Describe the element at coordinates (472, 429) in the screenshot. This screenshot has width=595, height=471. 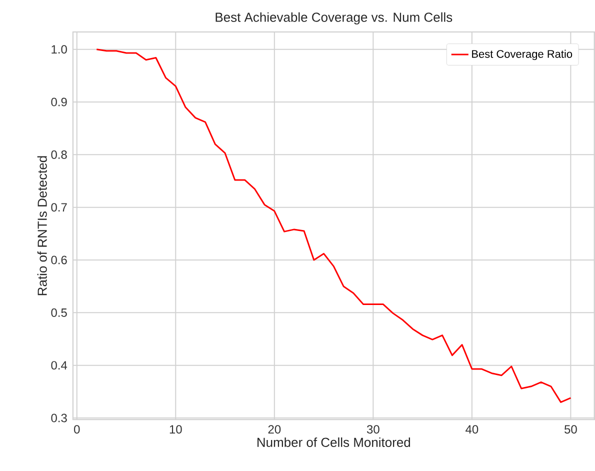
I see `x-tick-label: 40` at that location.